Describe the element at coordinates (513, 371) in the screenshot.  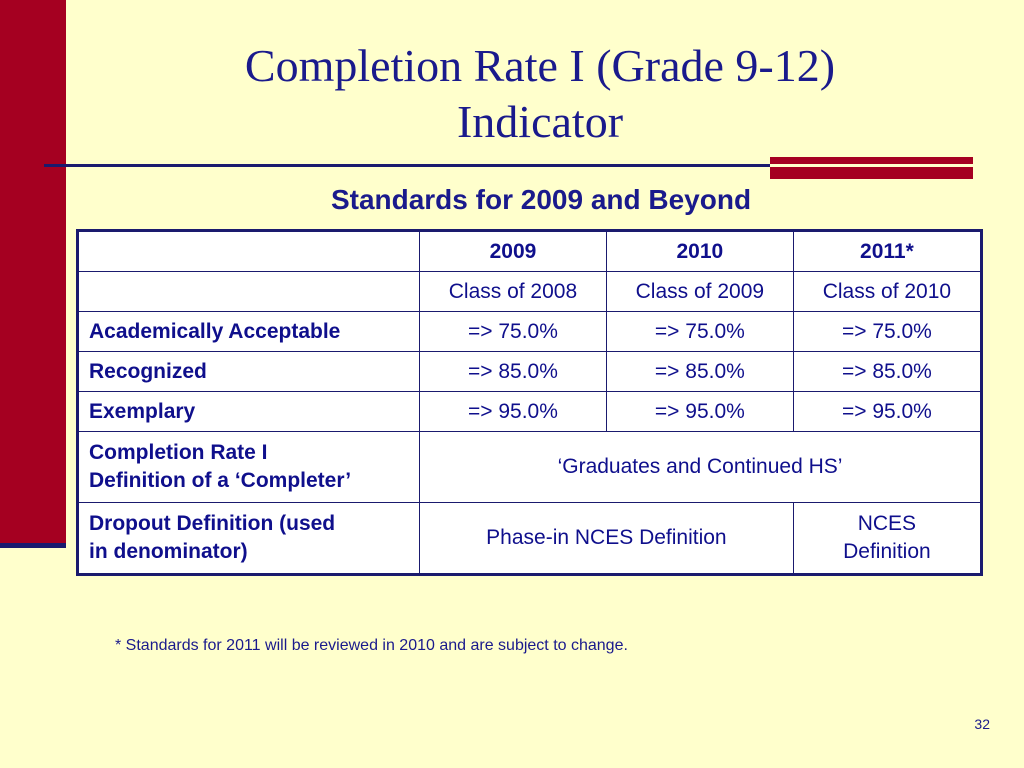
I see `cell-2009: => 85.0%` at that location.